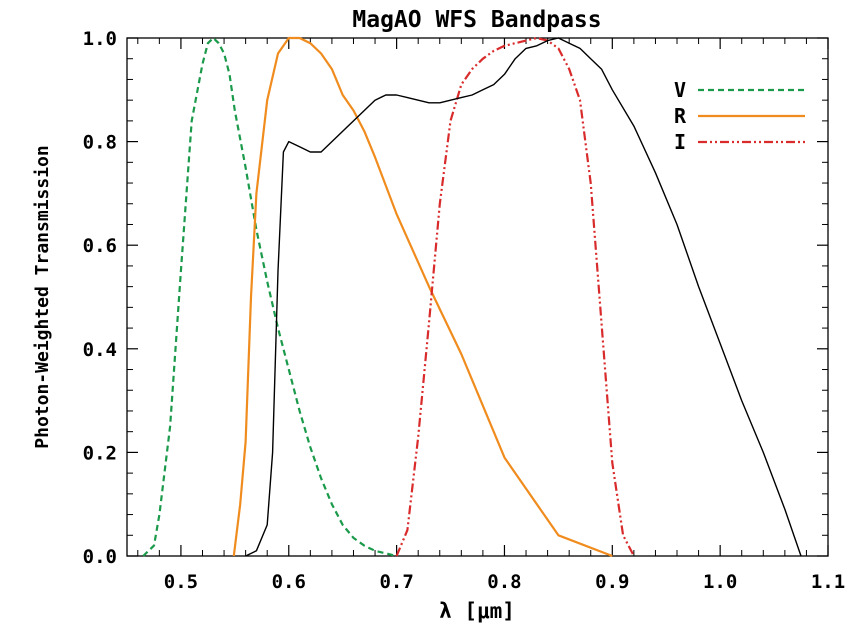  Describe the element at coordinates (100, 453) in the screenshot. I see `y-tick-label: 0.2` at that location.